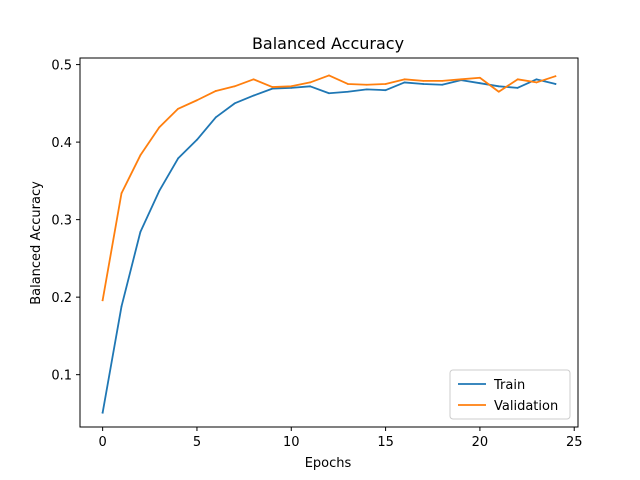 The width and height of the screenshot is (640, 480). Describe the element at coordinates (61, 143) in the screenshot. I see `y-tick-label: 0.4` at that location.